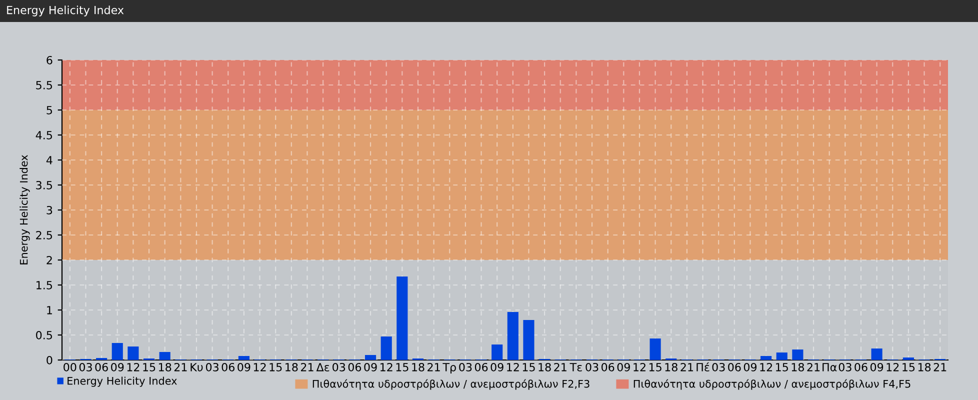 The width and height of the screenshot is (978, 400). What do you see at coordinates (44, 85) in the screenshot?
I see `y-tick-label: 5.5` at bounding box center [44, 85].